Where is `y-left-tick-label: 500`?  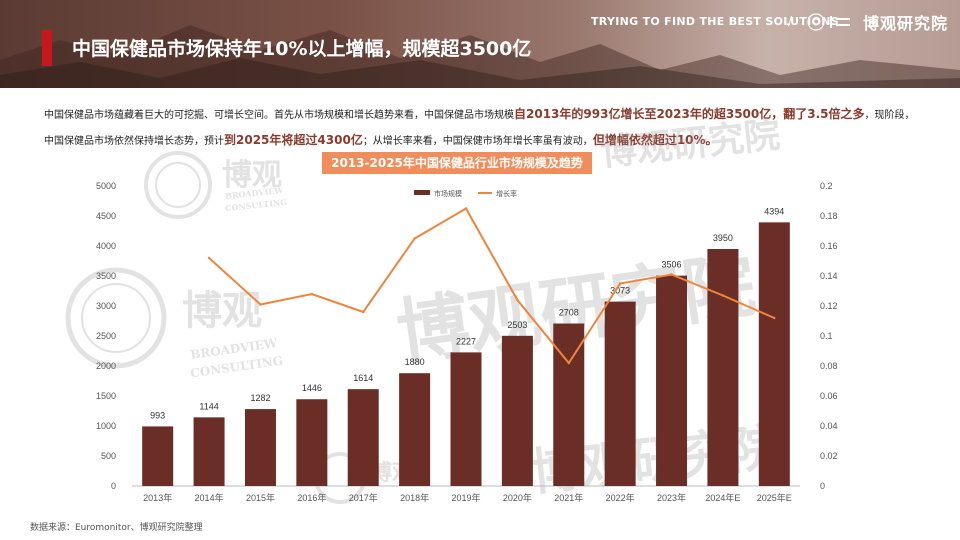 y-left-tick-label: 500 is located at coordinates (108, 456).